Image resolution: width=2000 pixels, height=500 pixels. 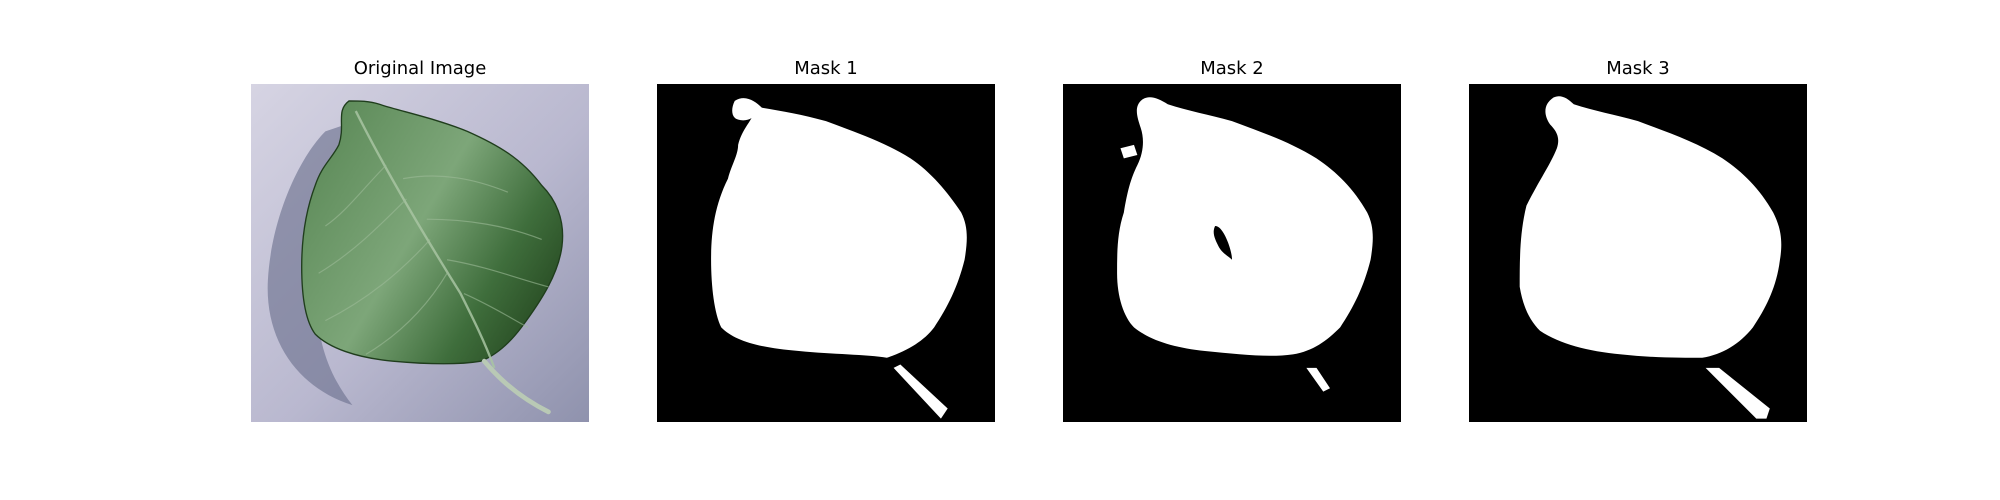 What do you see at coordinates (516, 386) in the screenshot?
I see `leaf-stem` at bounding box center [516, 386].